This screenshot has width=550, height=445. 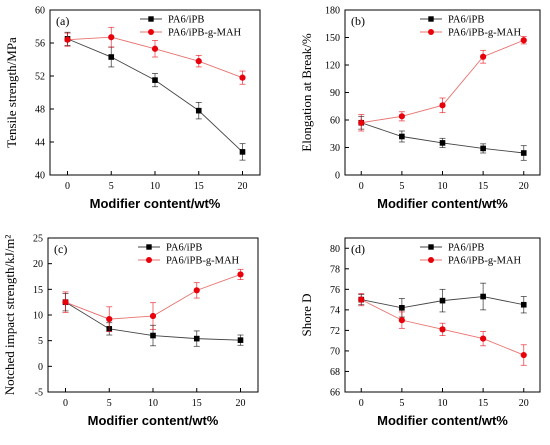 I want to click on y-tick-label: 52, so click(x=40, y=77).